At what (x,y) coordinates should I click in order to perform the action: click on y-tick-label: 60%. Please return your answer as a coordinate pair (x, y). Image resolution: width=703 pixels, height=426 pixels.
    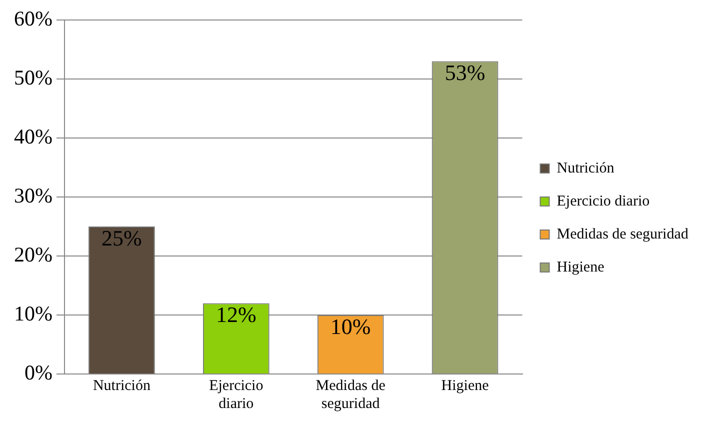
    Looking at the image, I should click on (33, 18).